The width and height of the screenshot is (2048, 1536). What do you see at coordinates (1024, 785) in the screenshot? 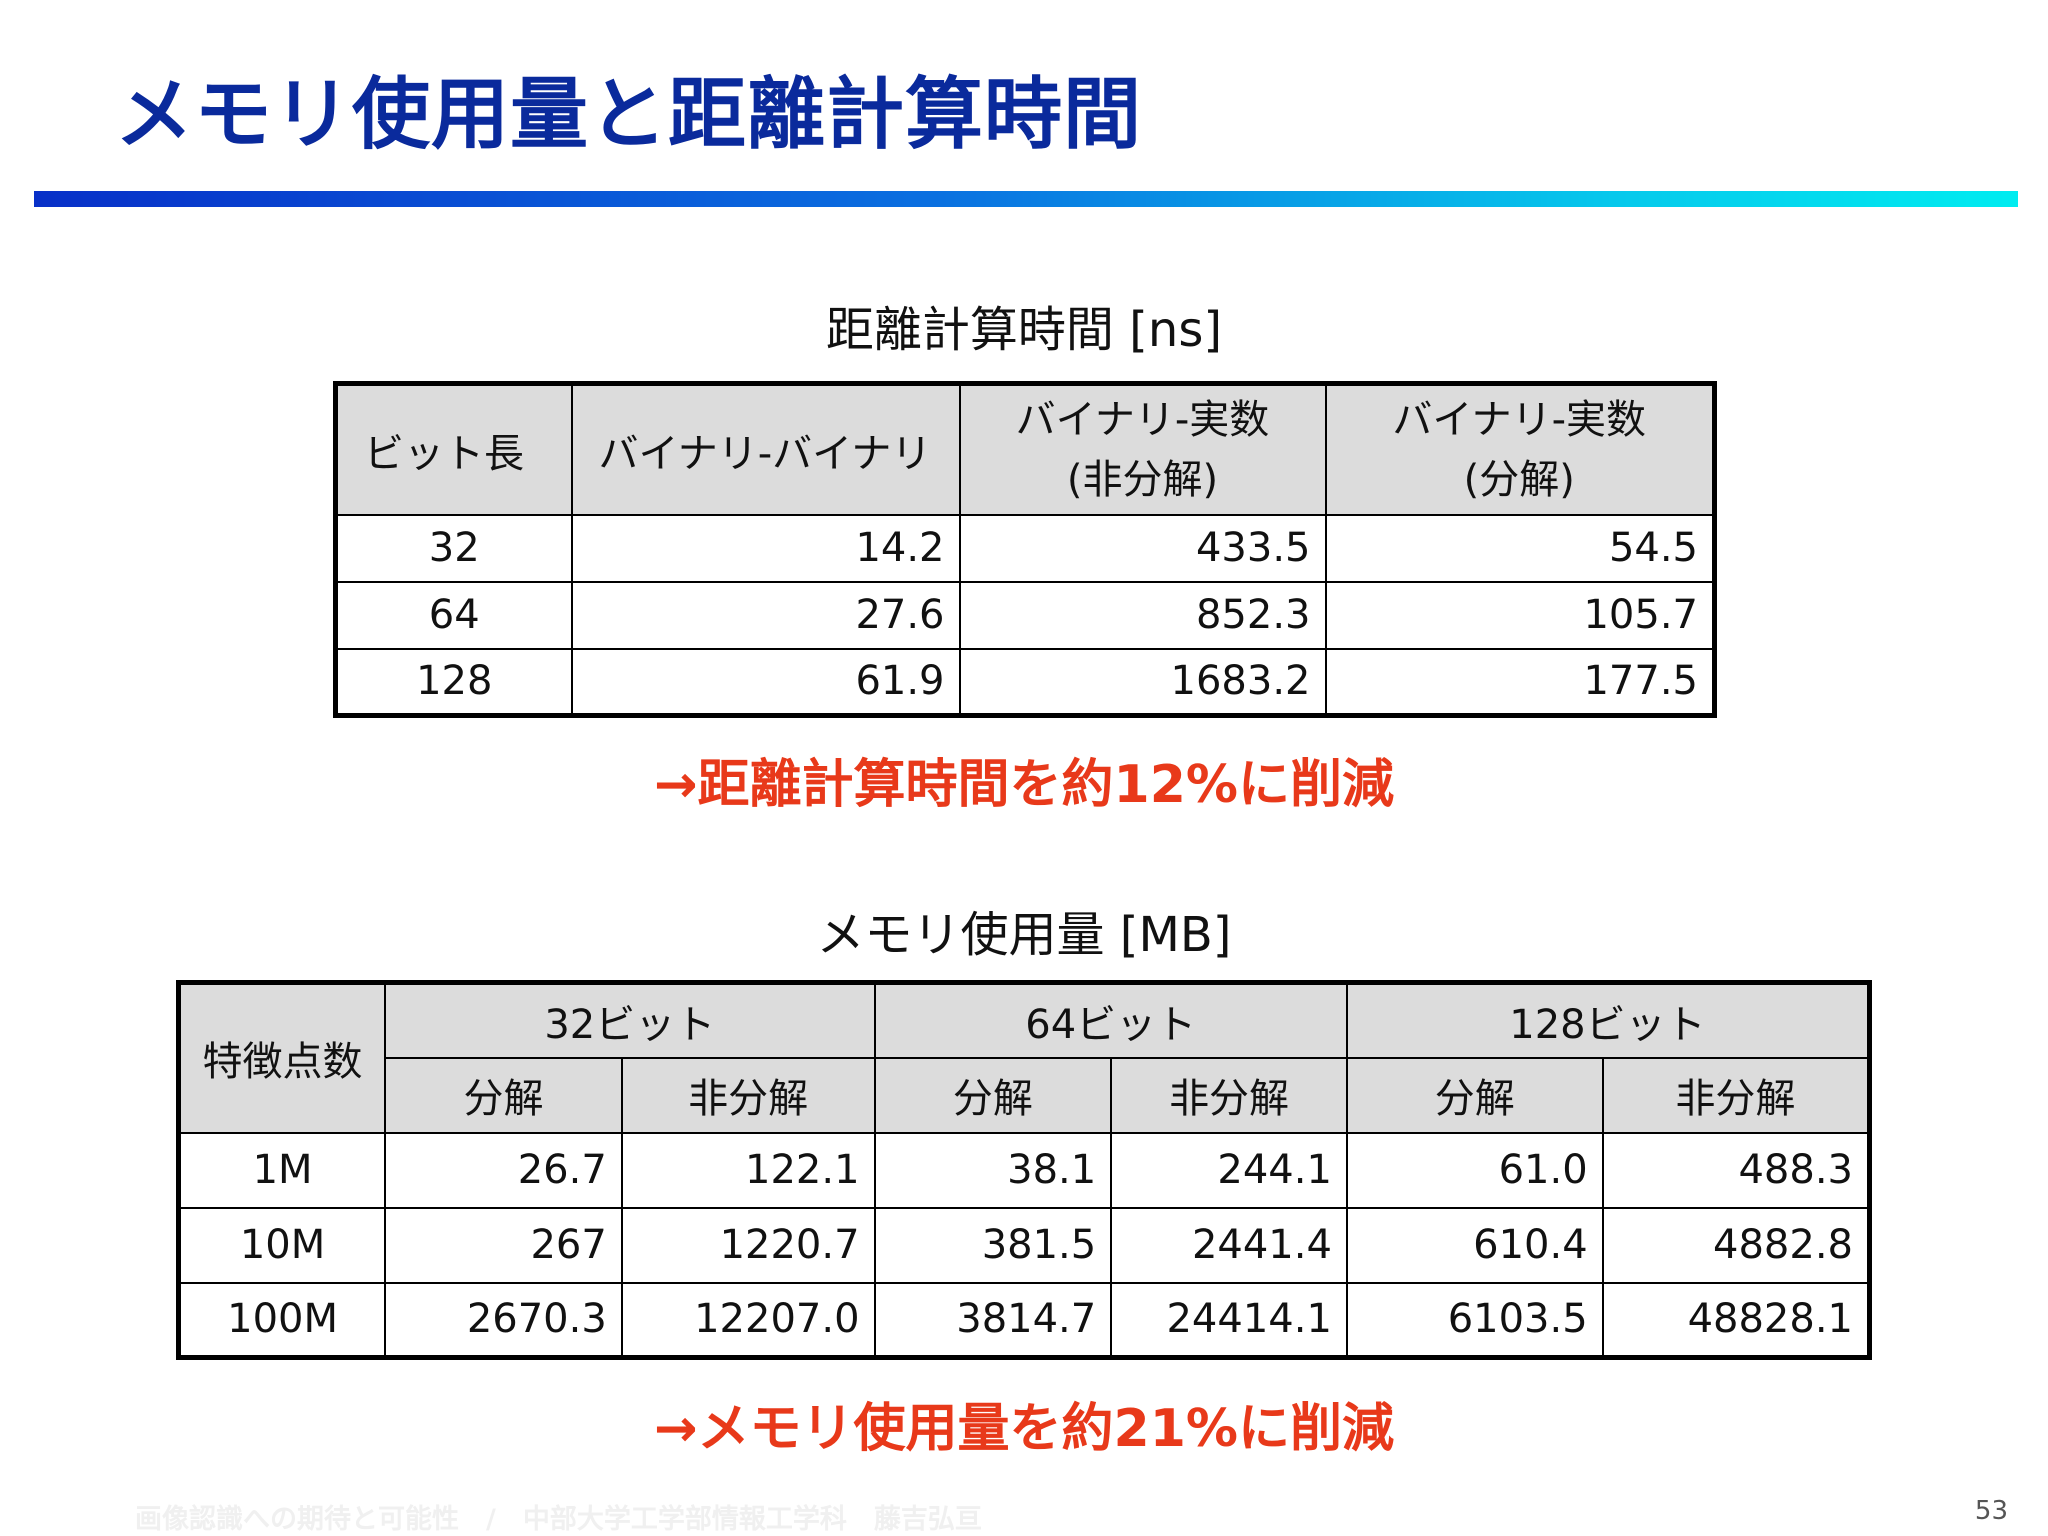
I see `time-reduction-note: →距離計算時間を約12%に削減` at bounding box center [1024, 785].